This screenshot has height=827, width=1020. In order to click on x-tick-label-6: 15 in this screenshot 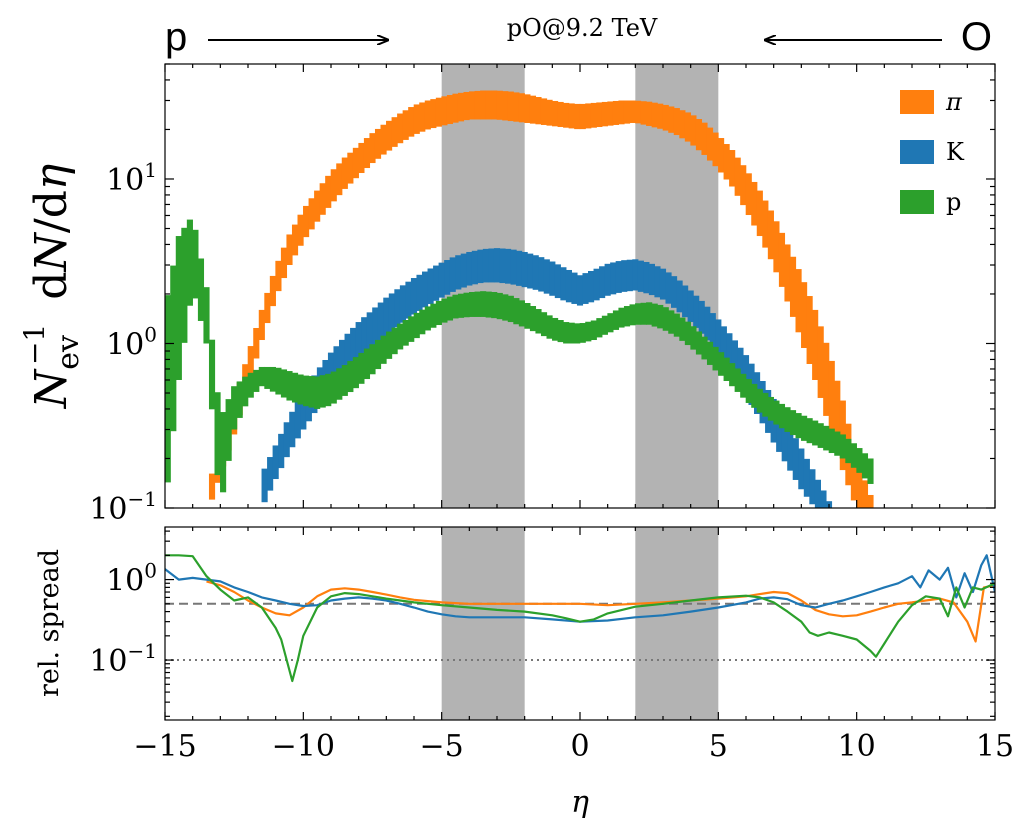, I will do `click(995, 746)`.